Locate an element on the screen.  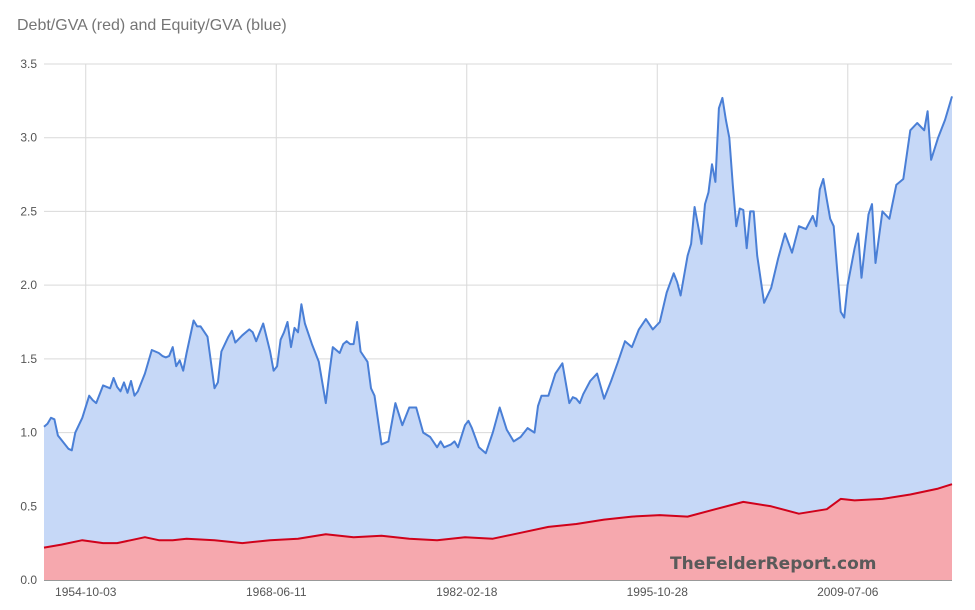
chart-title: Debt/GVA (red) and Equity/GVA (blue) is located at coordinates (152, 25).